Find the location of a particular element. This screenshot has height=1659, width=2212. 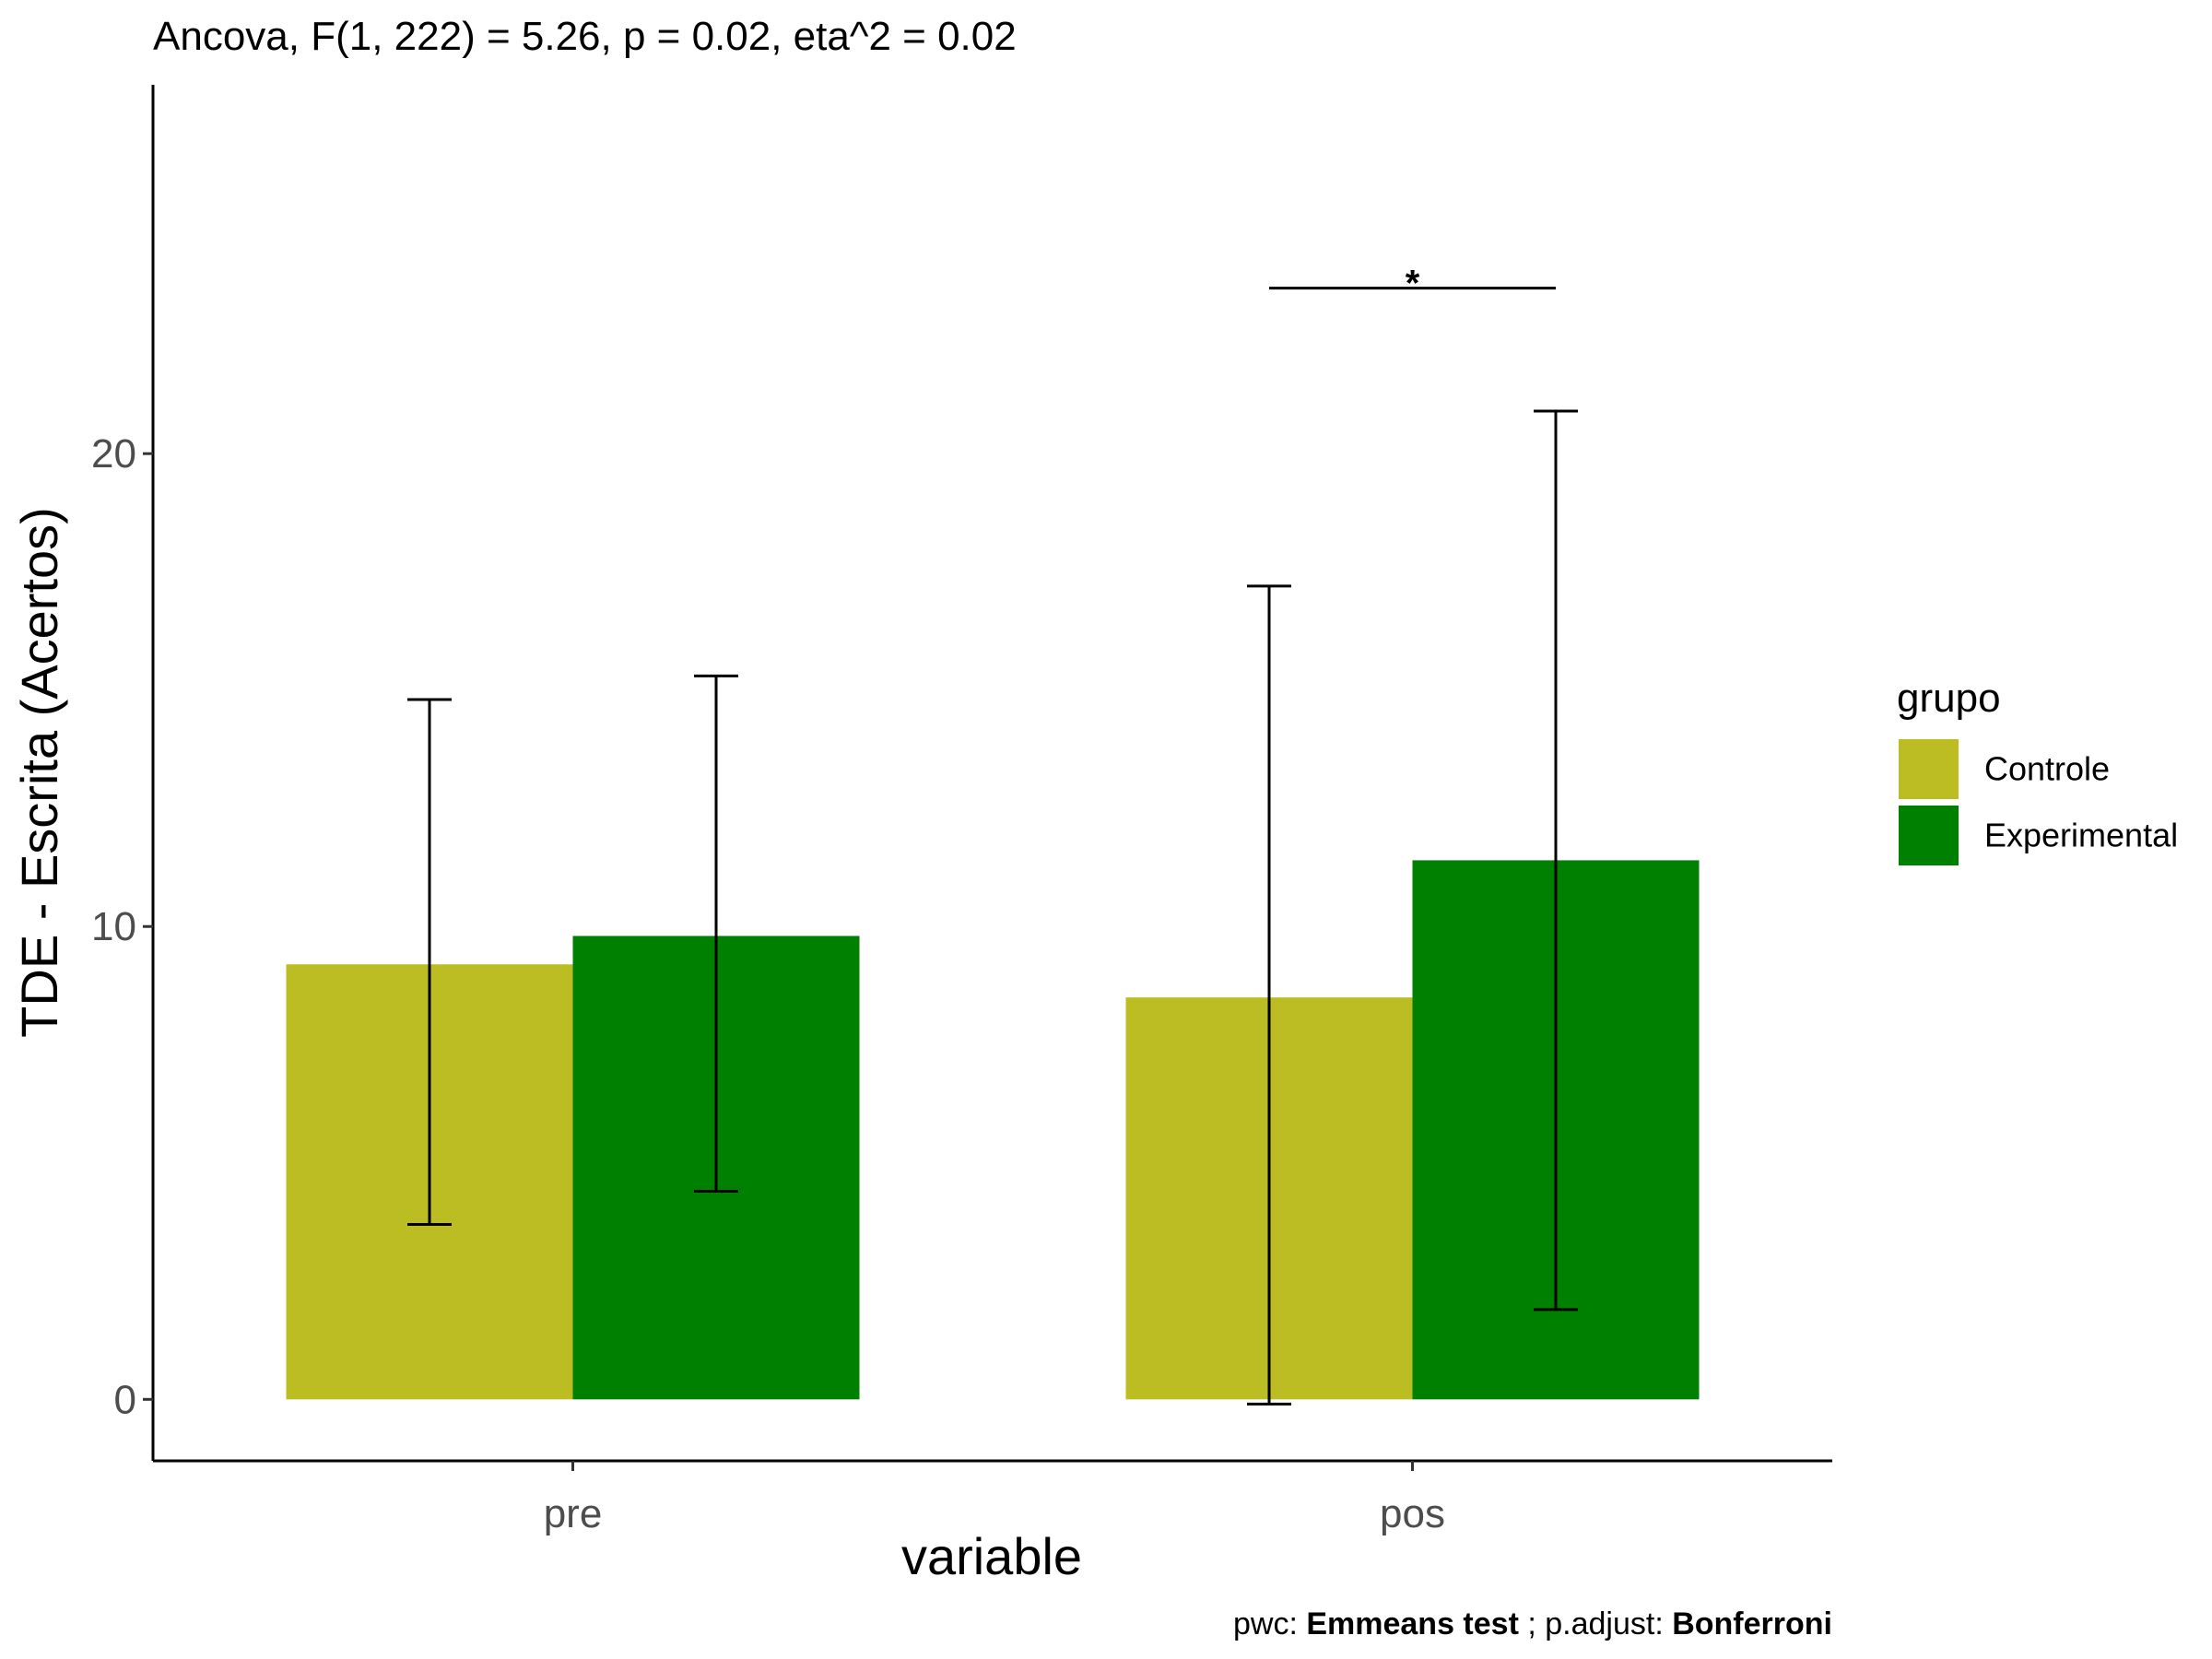

x-axis-label: variable is located at coordinates (991, 1556).